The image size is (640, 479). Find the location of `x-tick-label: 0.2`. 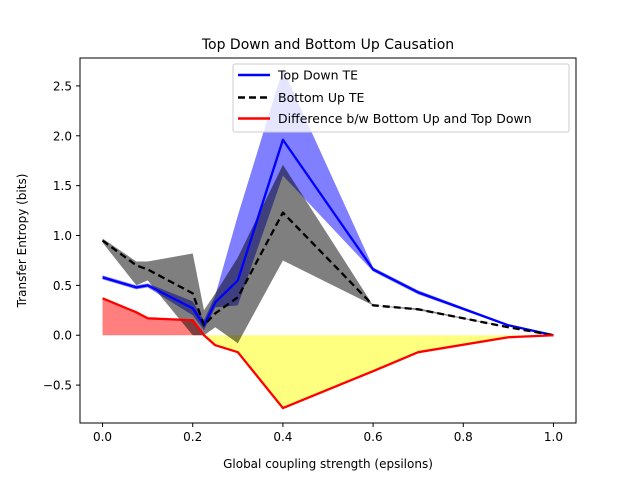

x-tick-label: 0.2 is located at coordinates (192, 437).